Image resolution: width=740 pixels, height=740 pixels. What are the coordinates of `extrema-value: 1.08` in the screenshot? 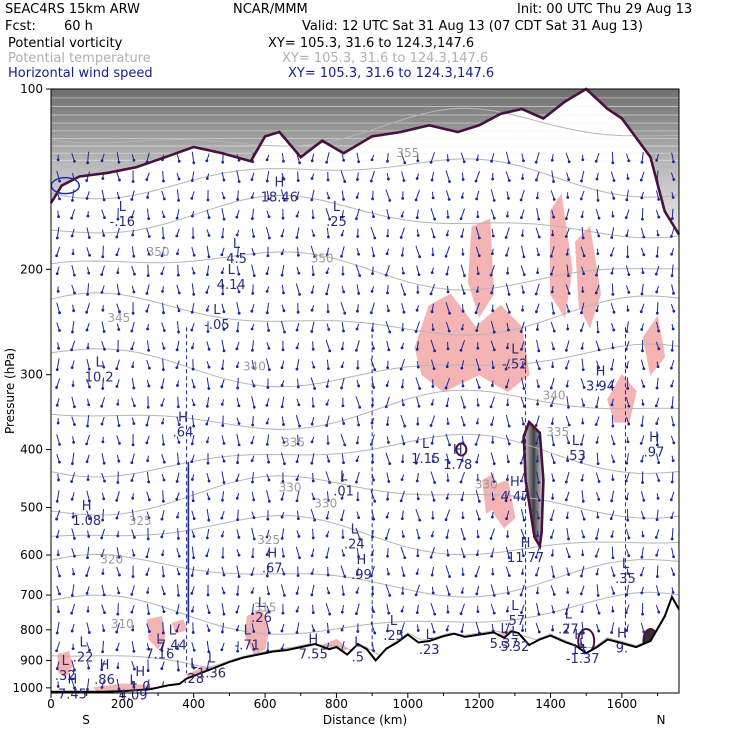 It's located at (86, 521).